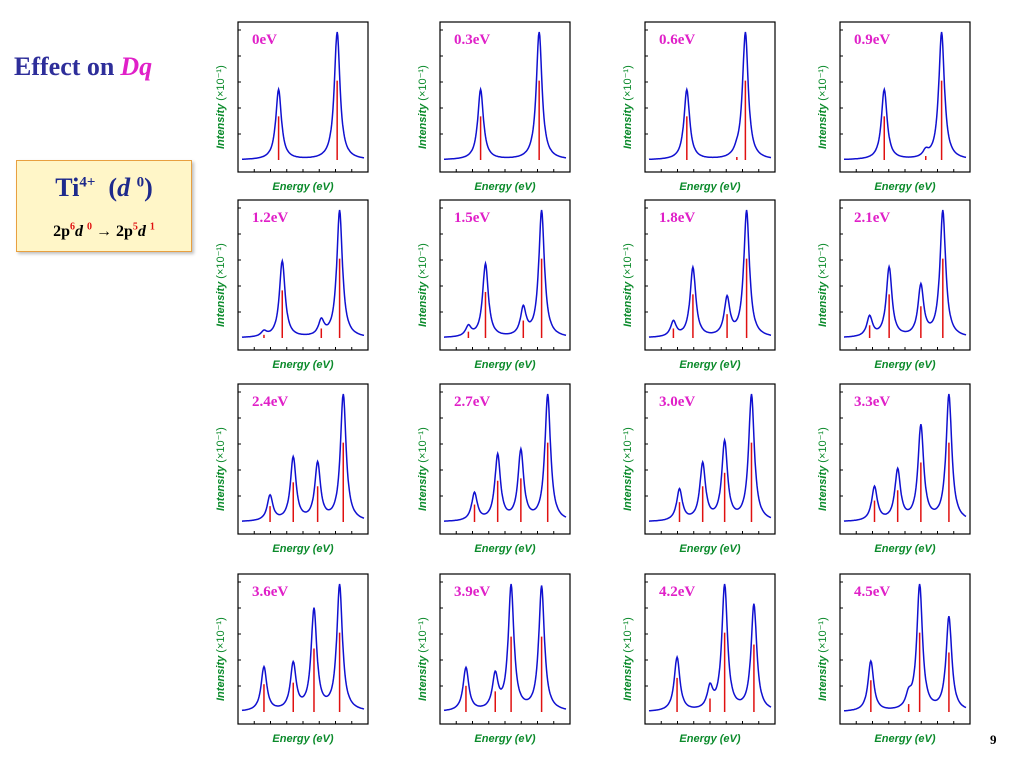 Image resolution: width=1024 pixels, height=768 pixels. Describe the element at coordinates (113, 187) in the screenshot. I see `config-open: (` at that location.